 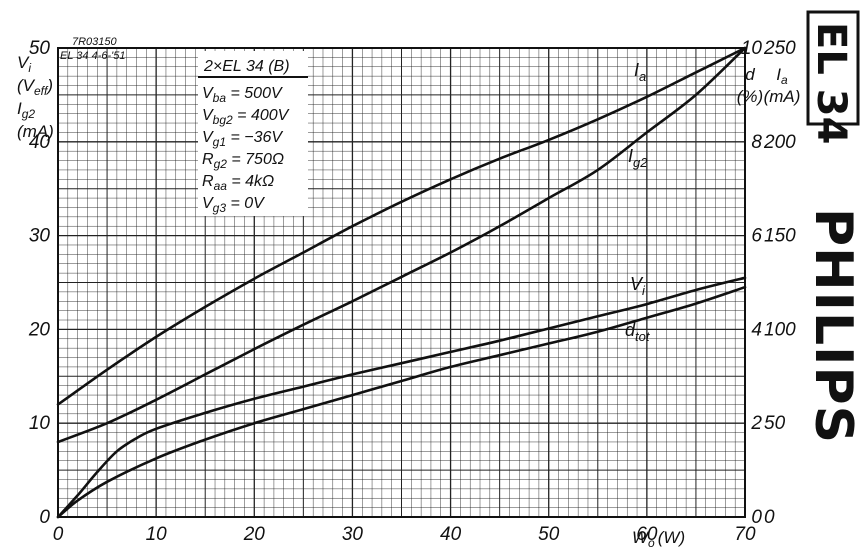 What do you see at coordinates (640, 72) in the screenshot?
I see `ia-label: Ia` at bounding box center [640, 72].